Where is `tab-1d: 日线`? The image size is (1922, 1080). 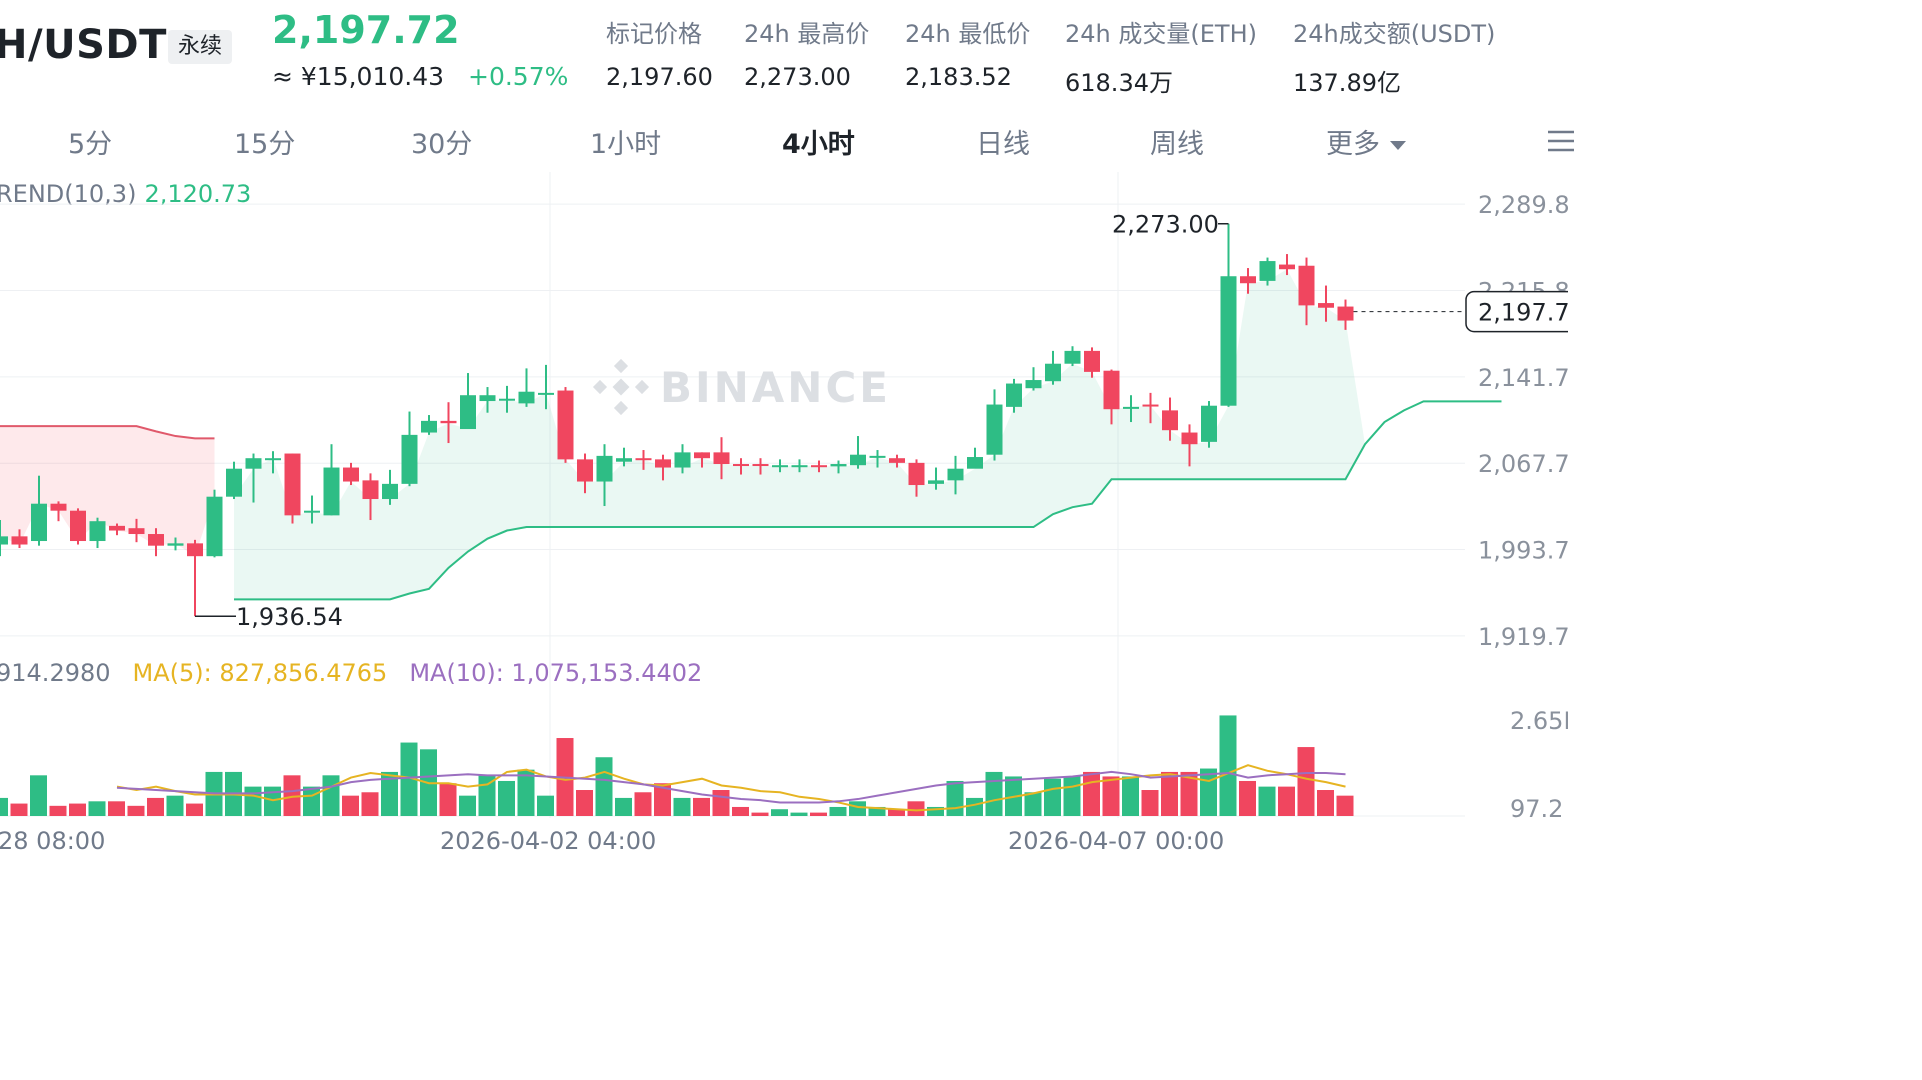
tab-1d: 日线 is located at coordinates (1003, 144).